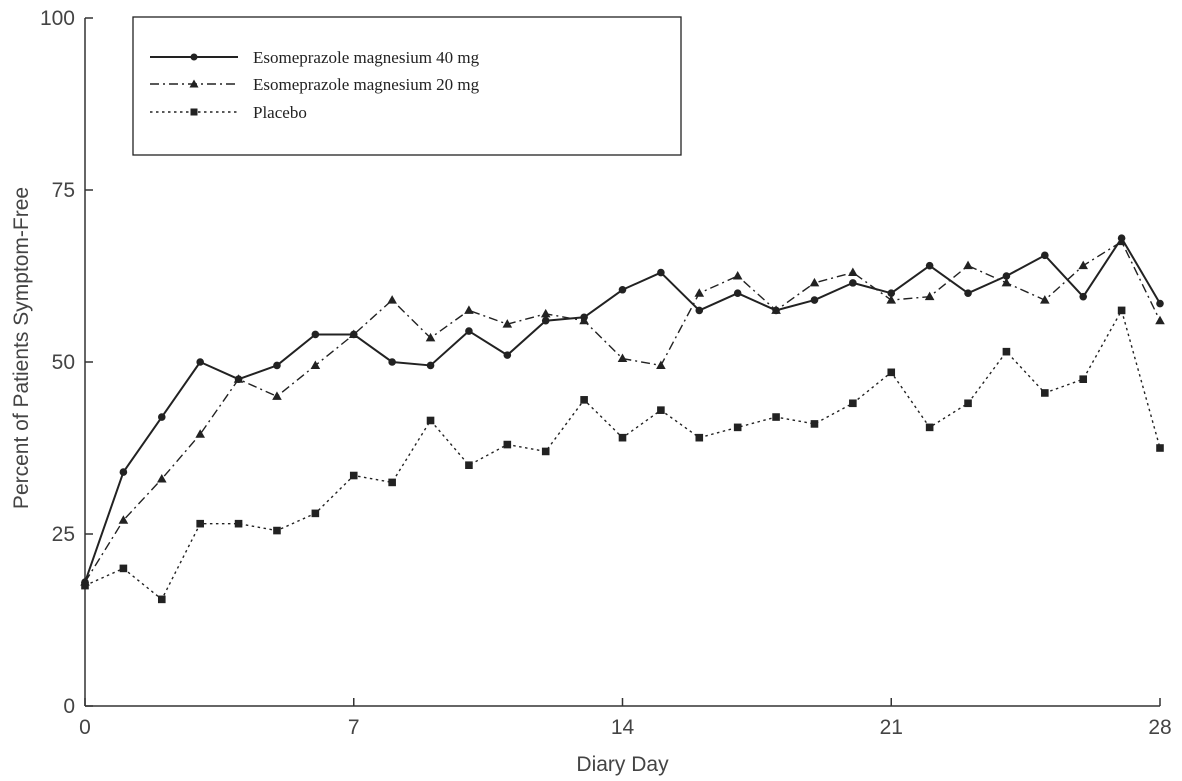 Image resolution: width=1182 pixels, height=781 pixels. I want to click on x-tick-label: 28, so click(1159, 727).